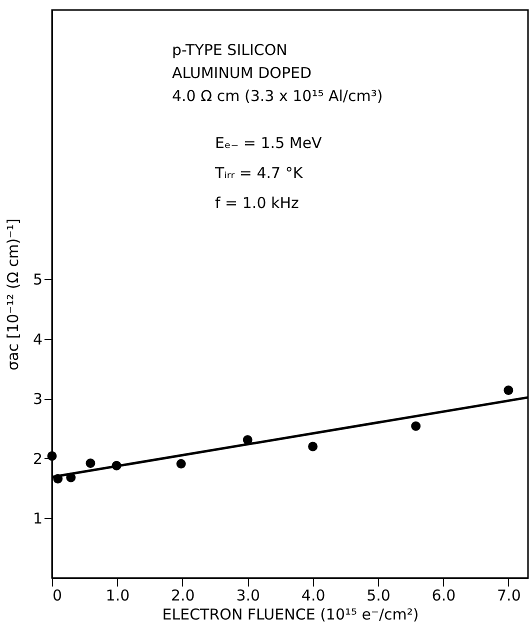 This screenshot has width=532, height=627. Describe the element at coordinates (509, 595) in the screenshot. I see `x-tick-label: 7.0` at that location.